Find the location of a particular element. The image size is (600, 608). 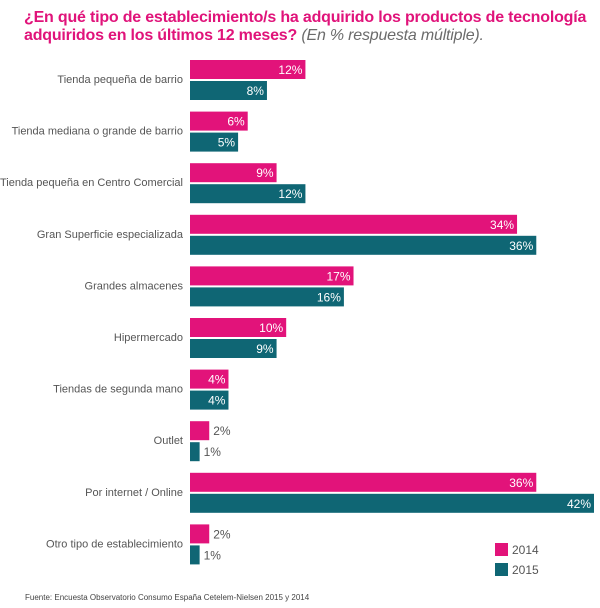

category-label: Otro tipo de establecimiento is located at coordinates (114, 544).